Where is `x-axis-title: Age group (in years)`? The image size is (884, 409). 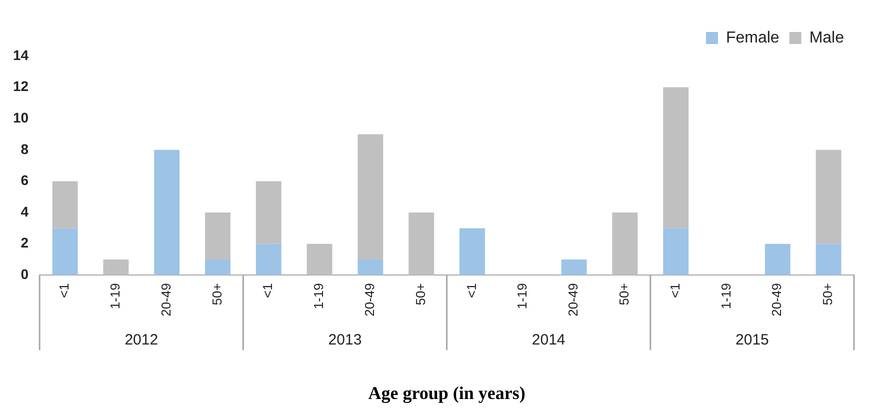 x-axis-title: Age group (in years) is located at coordinates (447, 392).